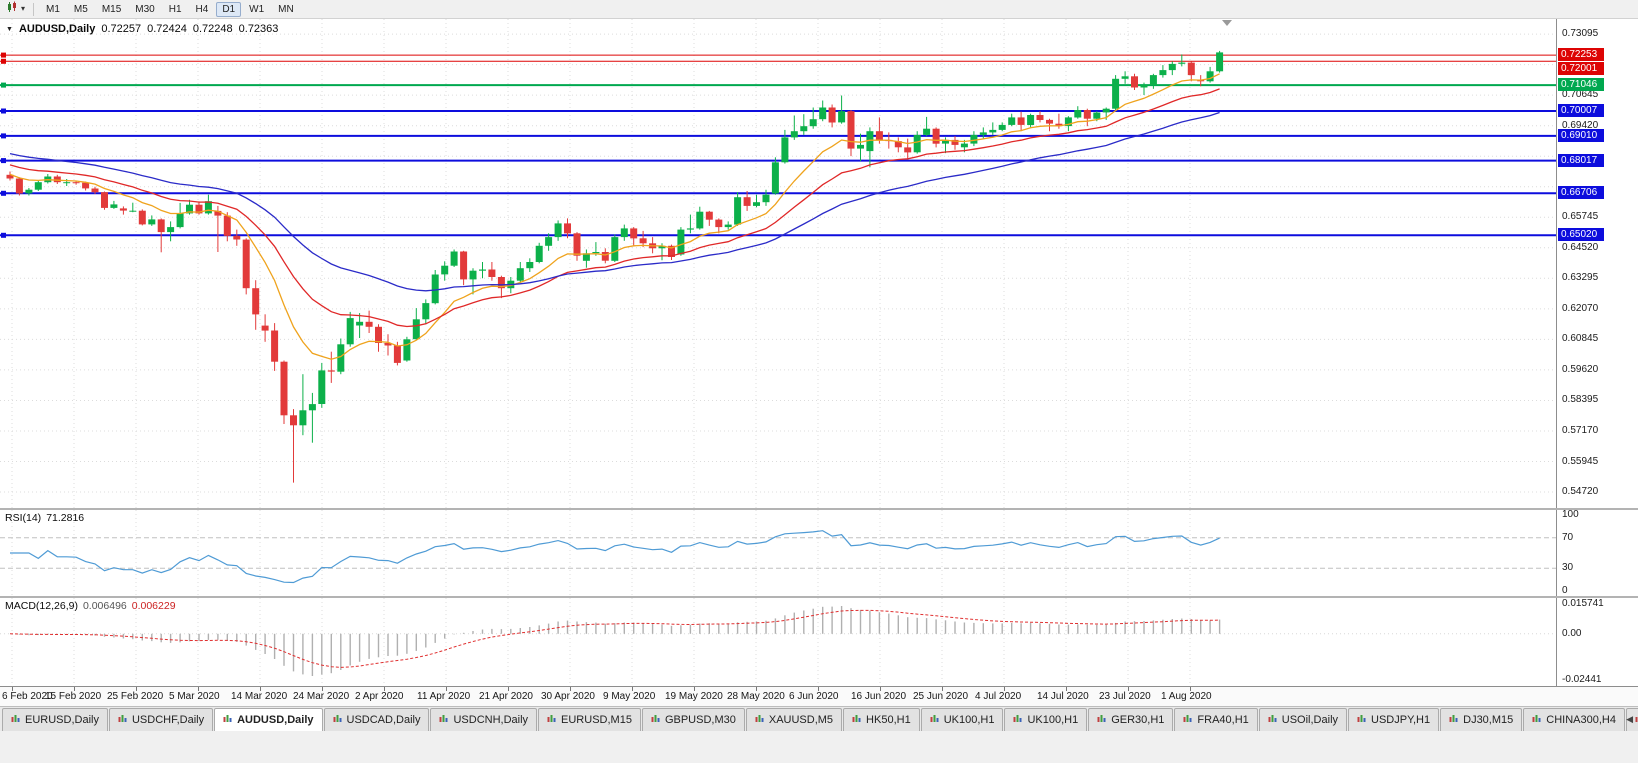 This screenshot has width=1638, height=763. Describe the element at coordinates (376, 719) in the screenshot. I see `chart-tab-usdcad-daily: USDCAD,Daily` at that location.